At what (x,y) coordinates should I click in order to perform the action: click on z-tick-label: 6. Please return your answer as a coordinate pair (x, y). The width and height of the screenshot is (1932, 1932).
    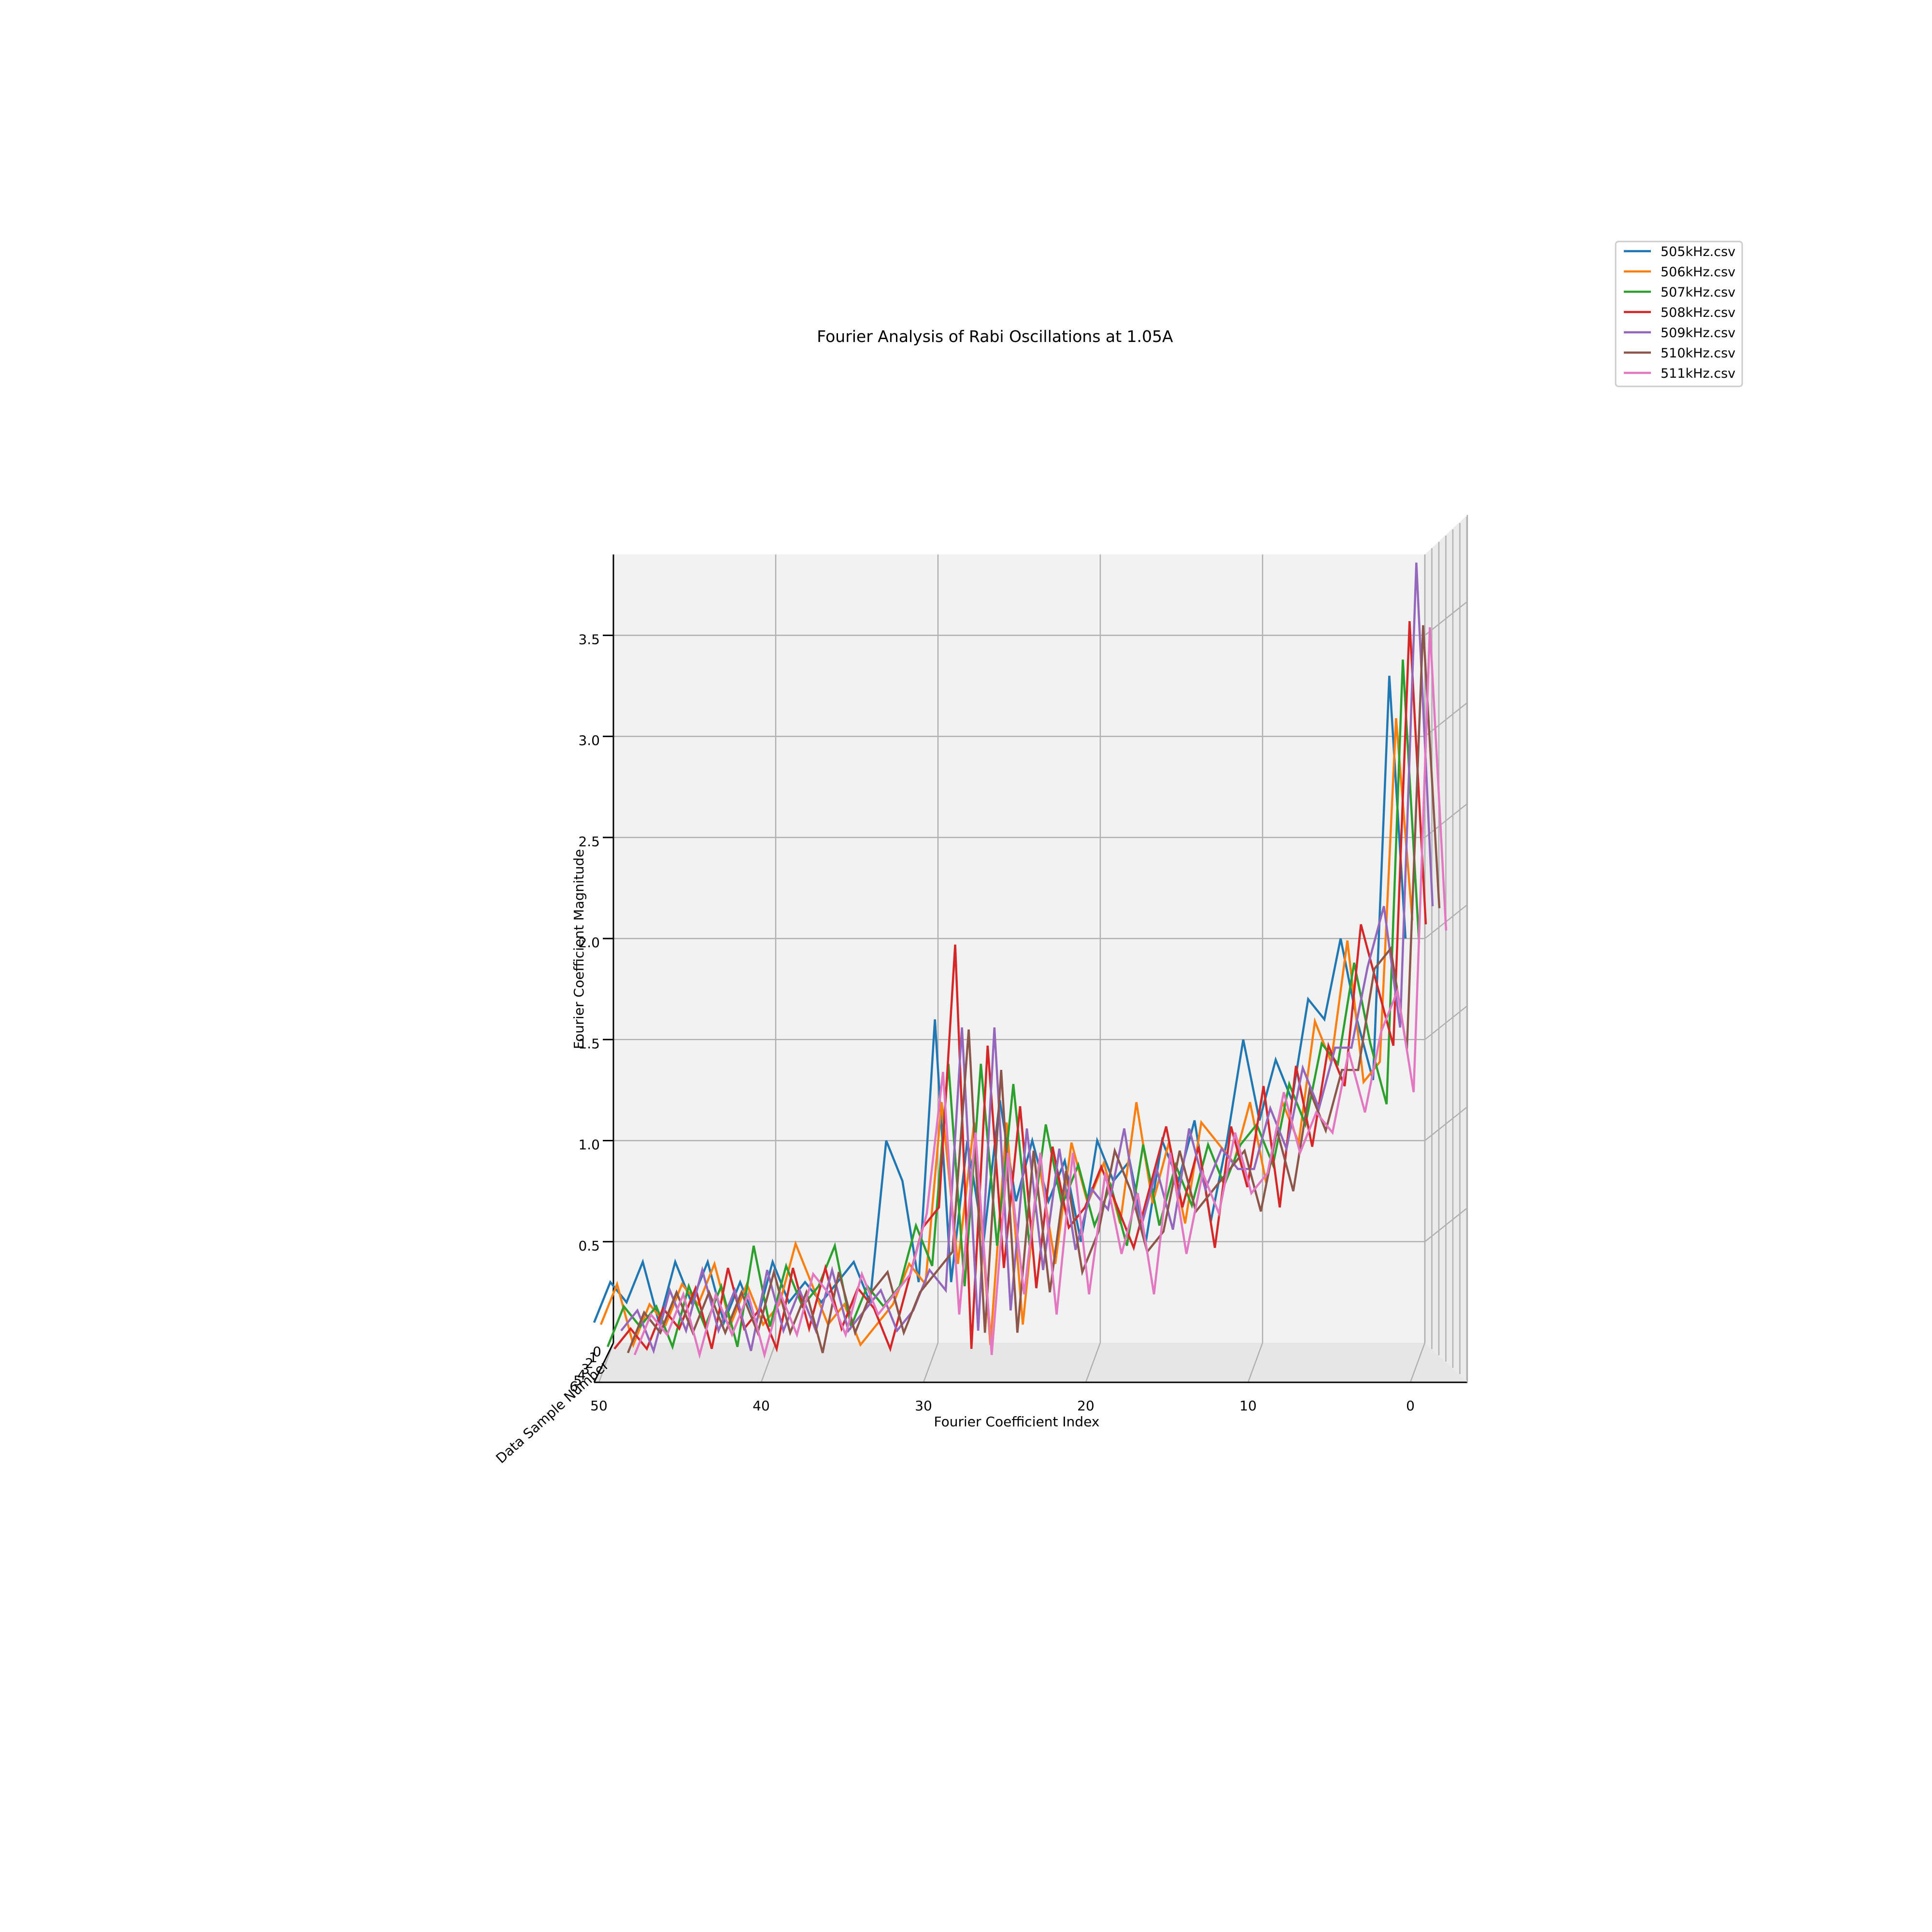
    Looking at the image, I should click on (573, 1386).